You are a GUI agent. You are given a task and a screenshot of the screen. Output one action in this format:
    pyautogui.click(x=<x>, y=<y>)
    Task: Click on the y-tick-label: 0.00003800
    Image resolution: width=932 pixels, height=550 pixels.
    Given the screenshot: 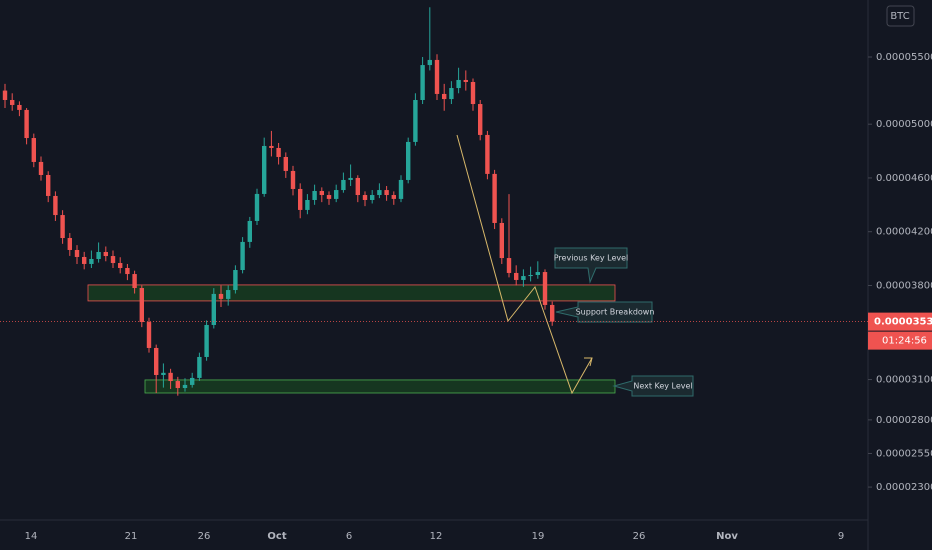 What is the action you would take?
    pyautogui.click(x=904, y=285)
    